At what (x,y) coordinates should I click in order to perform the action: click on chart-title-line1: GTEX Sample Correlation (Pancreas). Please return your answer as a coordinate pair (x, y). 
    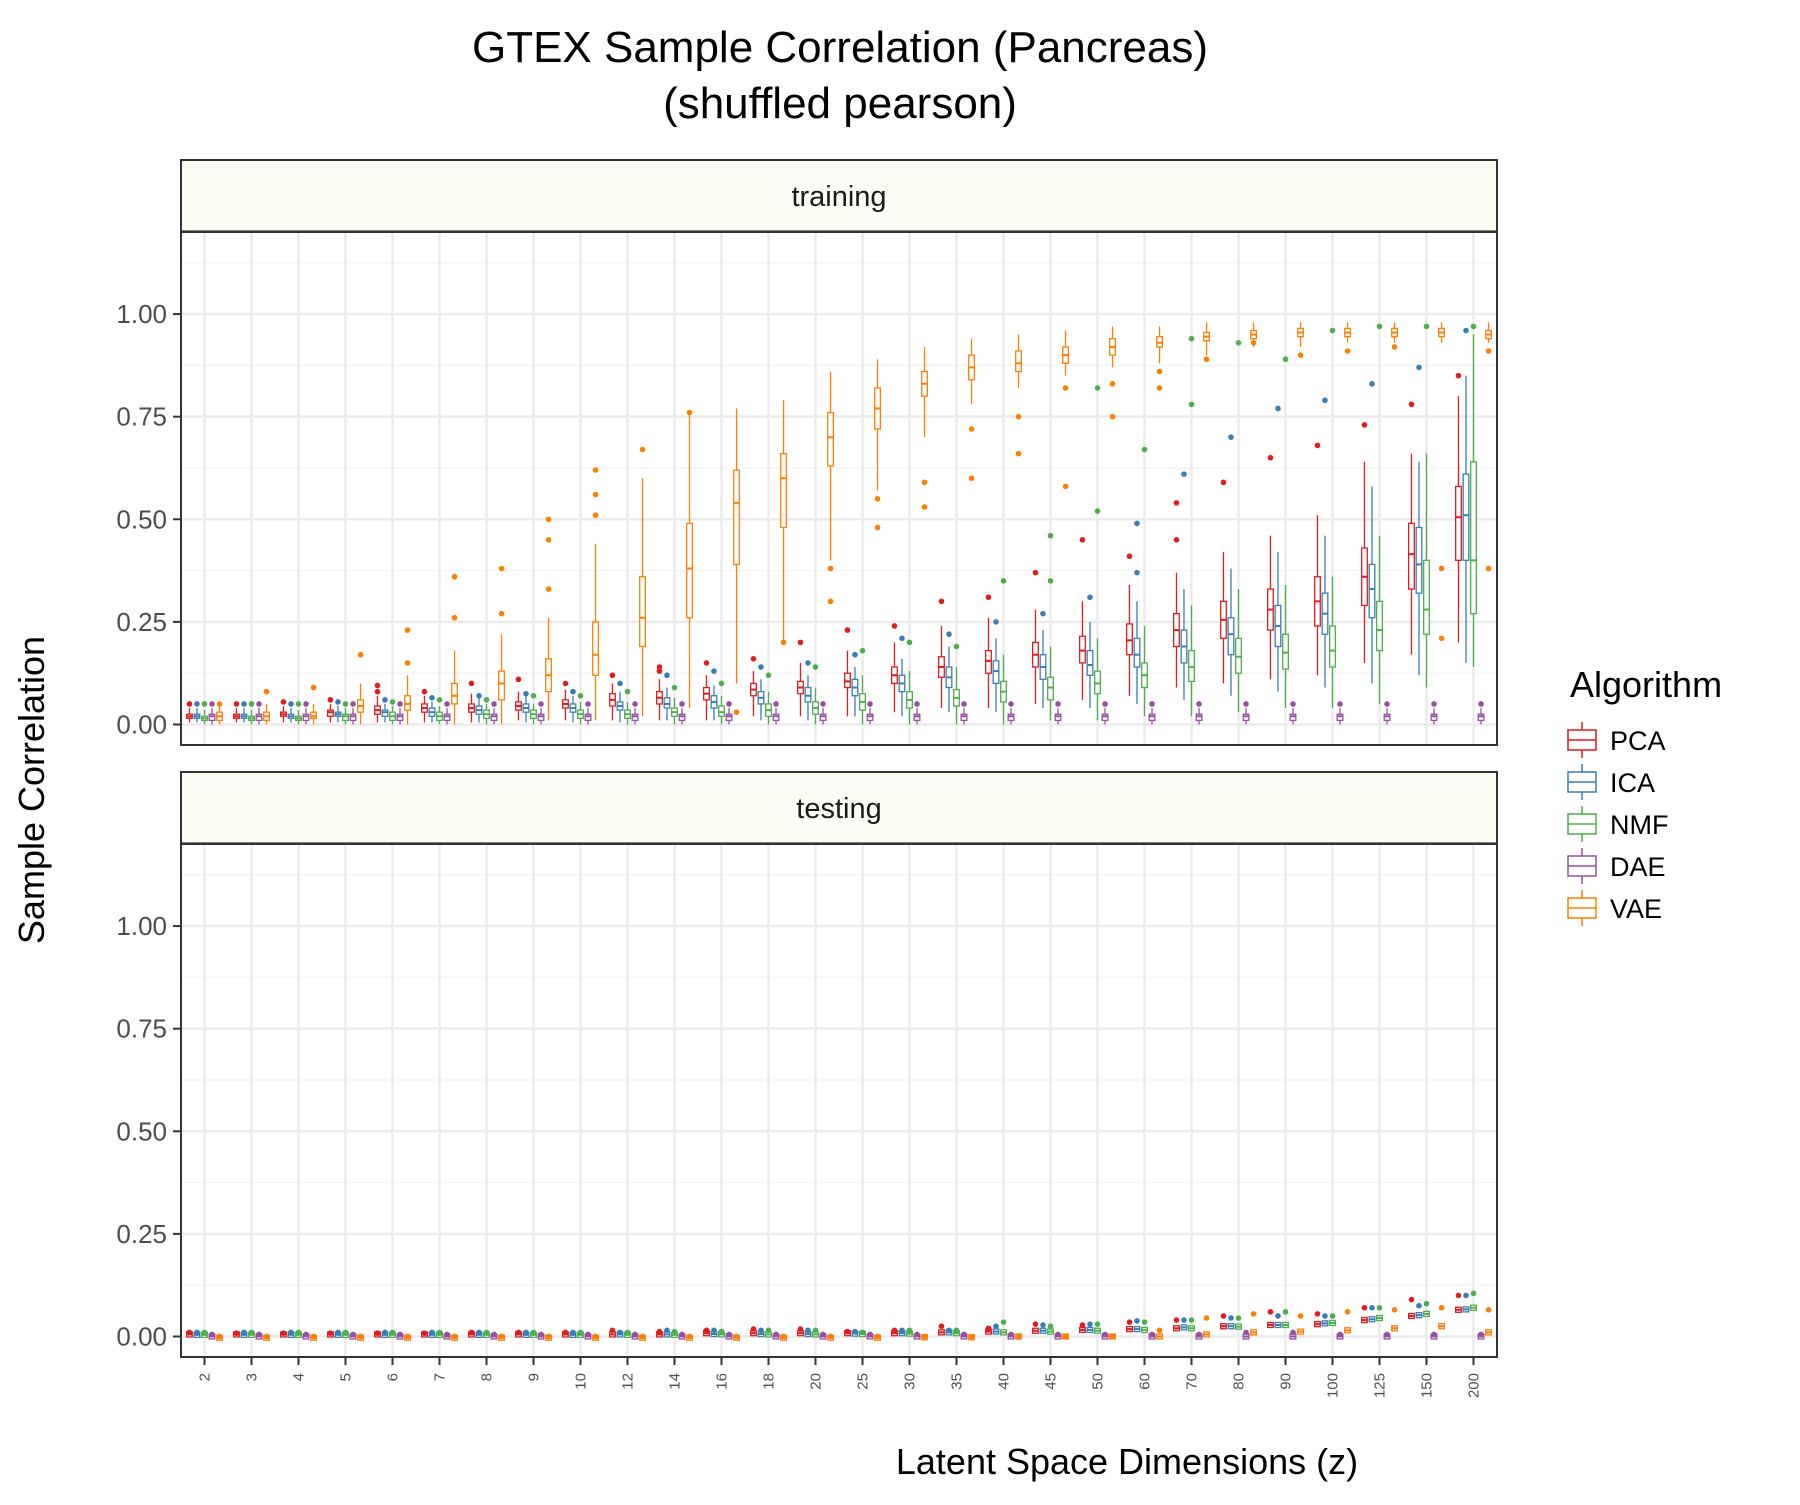
    Looking at the image, I should click on (840, 47).